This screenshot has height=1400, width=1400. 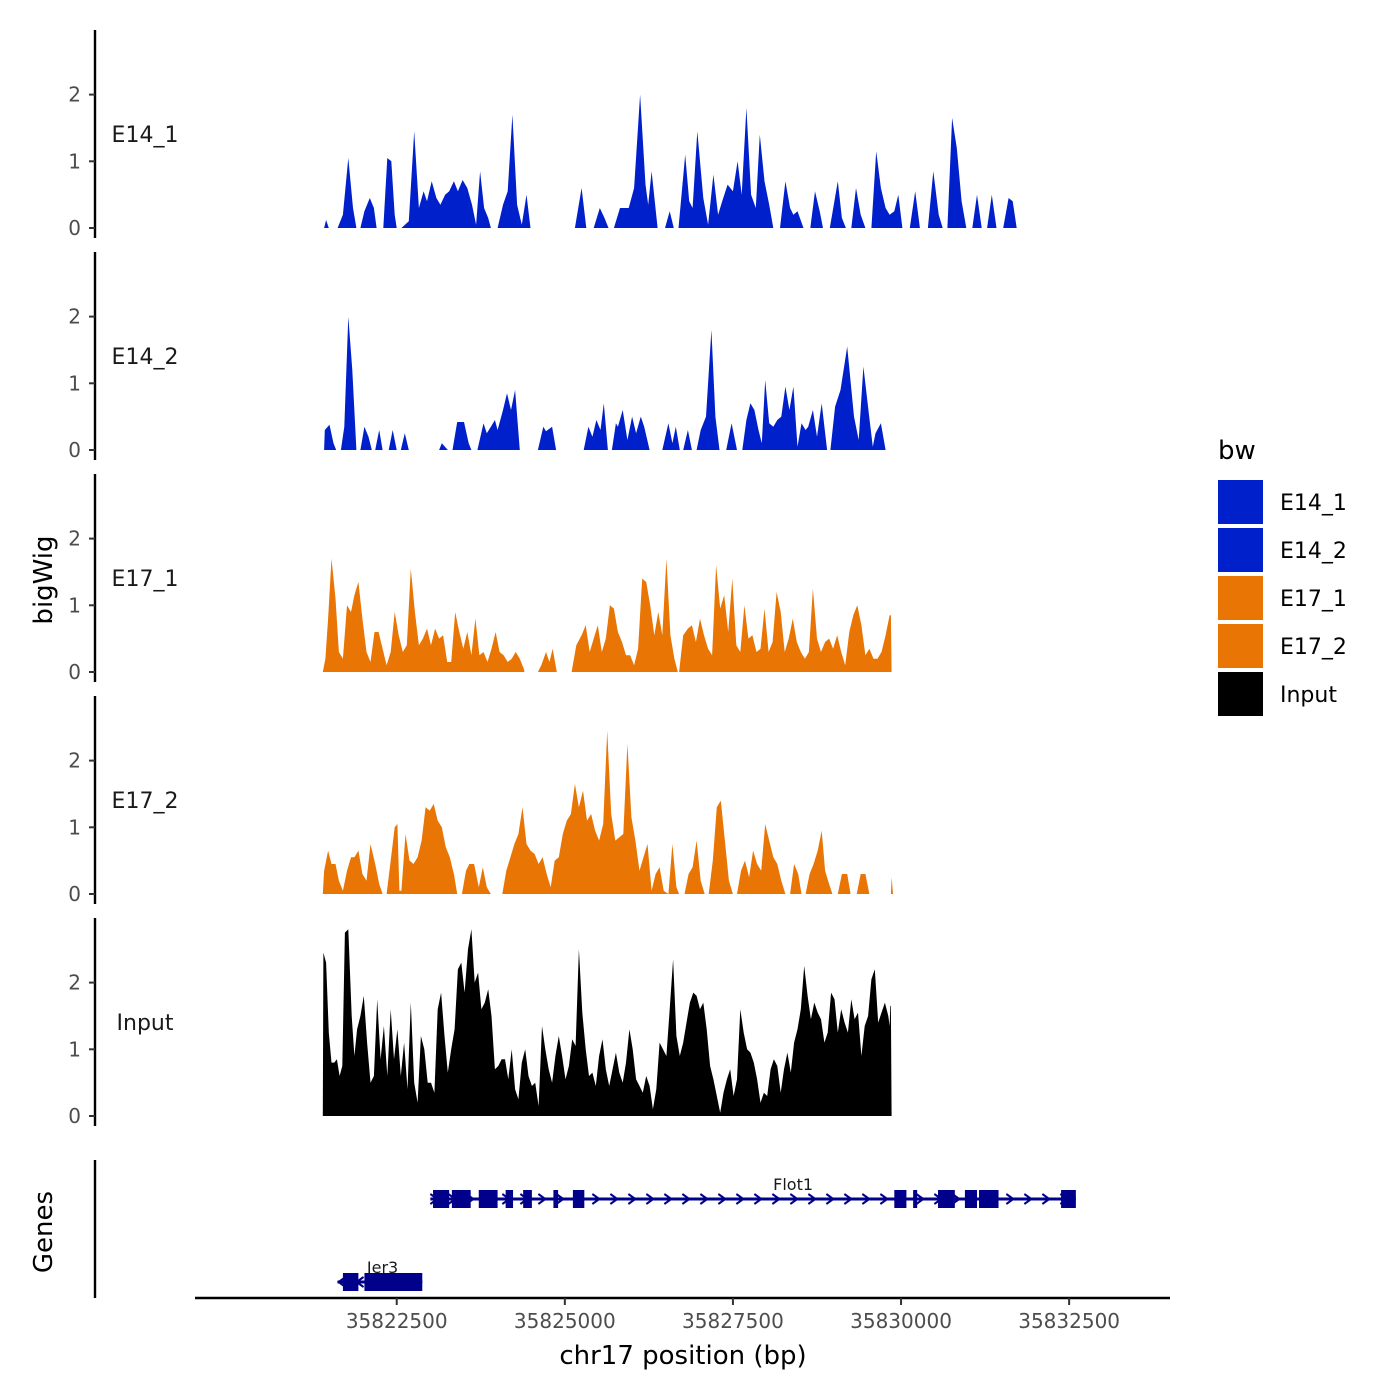 I want to click on legend-label: E14_2, so click(x=1313, y=551).